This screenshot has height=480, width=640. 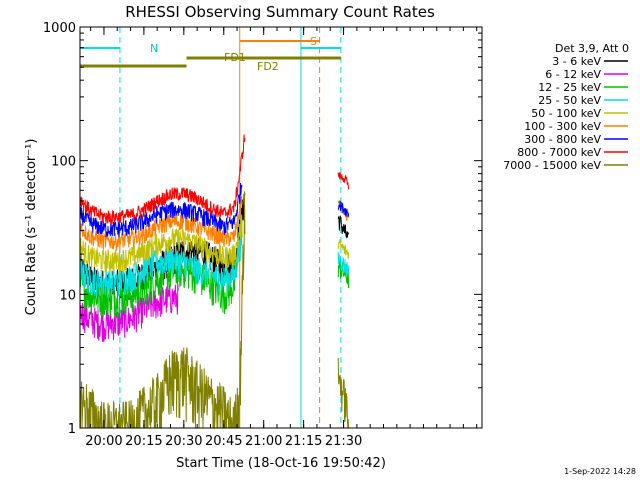 I want to click on legend-label: 300 - 800 keV, so click(x=562, y=139).